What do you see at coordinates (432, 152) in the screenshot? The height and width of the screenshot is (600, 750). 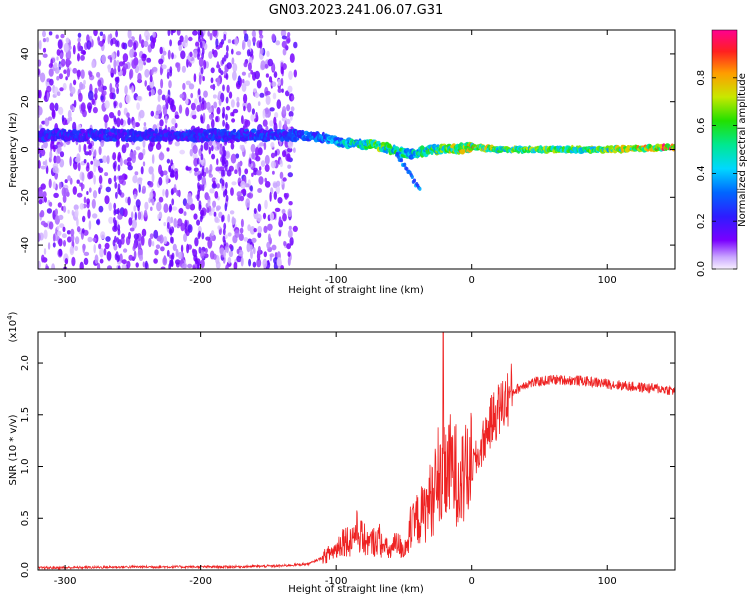 I see `spectrogram-ridge-cell` at bounding box center [432, 152].